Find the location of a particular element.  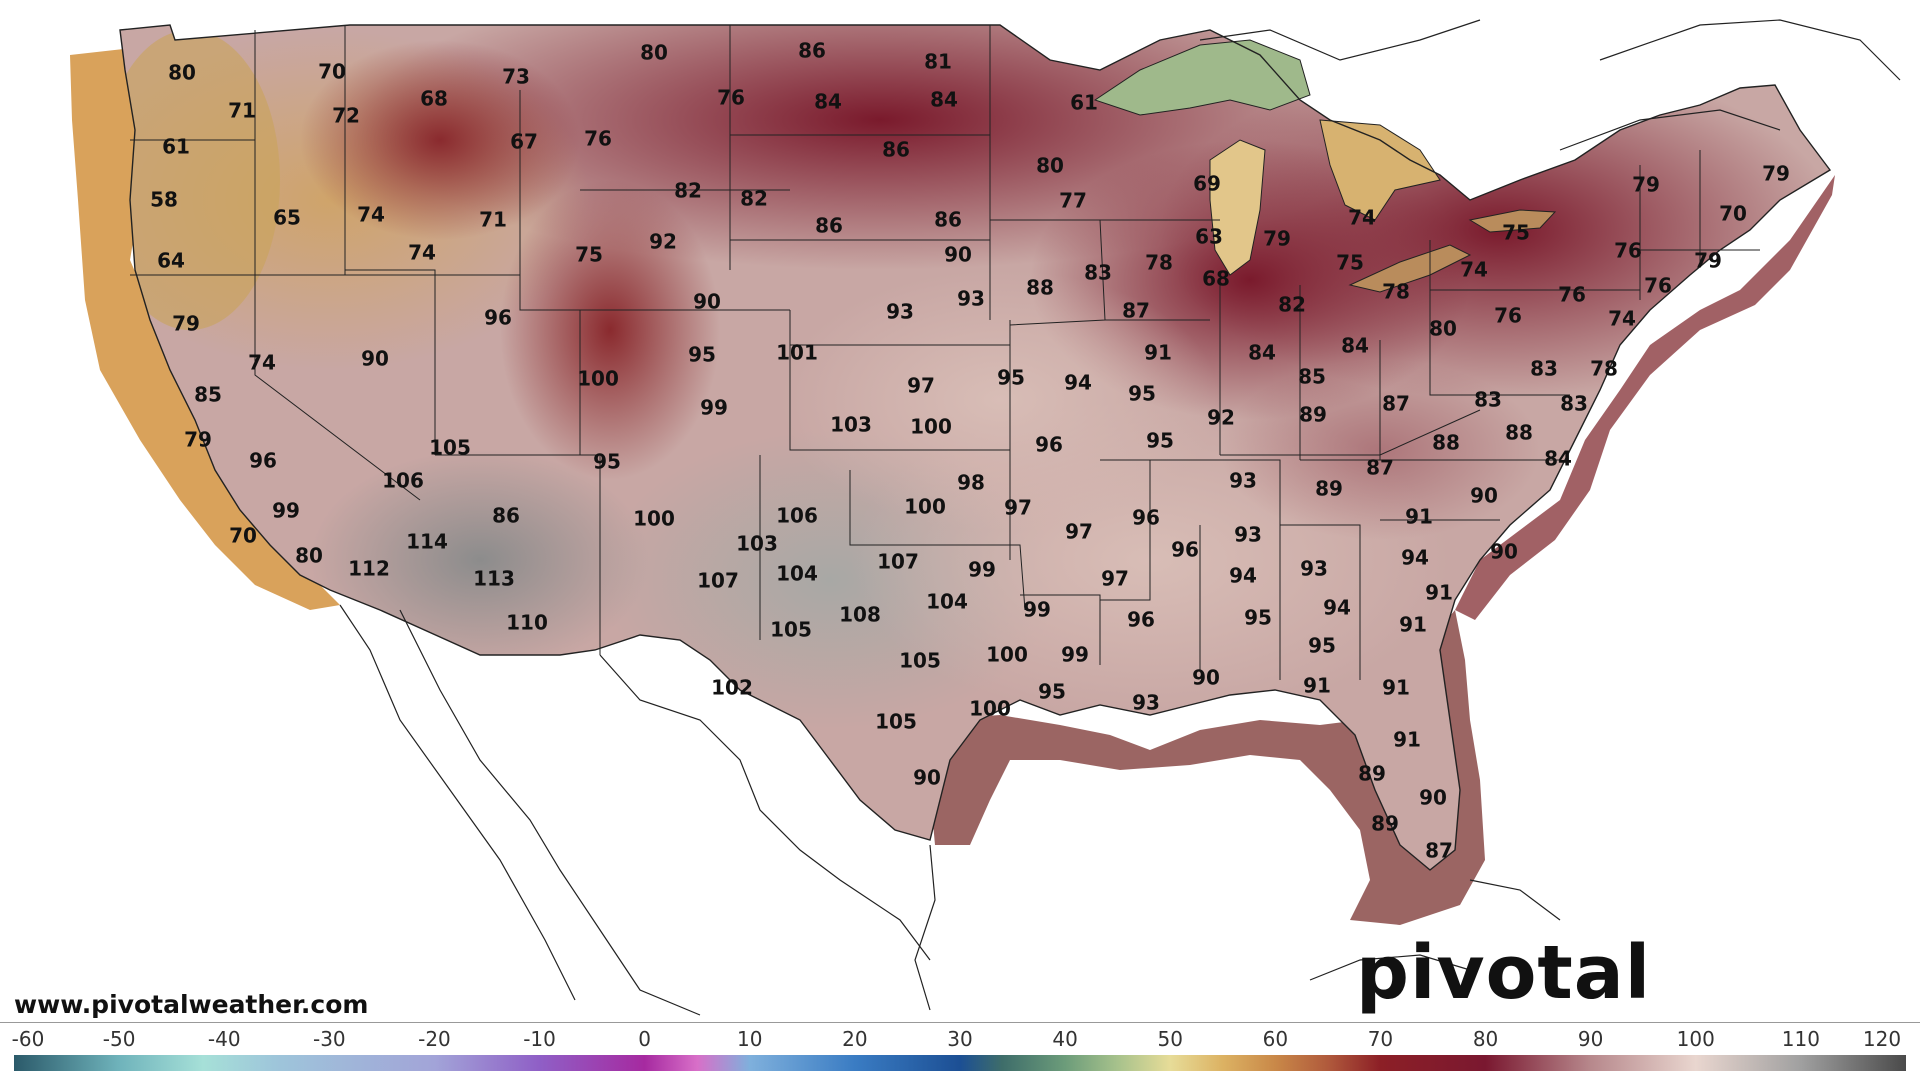

temp-label: 67 is located at coordinates (524, 142).